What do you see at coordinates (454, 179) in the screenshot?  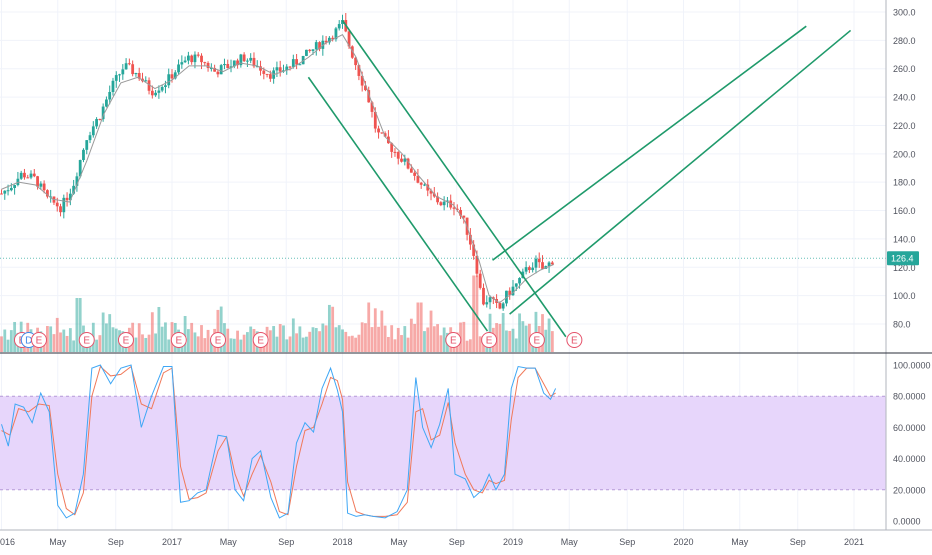 I see `trendline` at bounding box center [454, 179].